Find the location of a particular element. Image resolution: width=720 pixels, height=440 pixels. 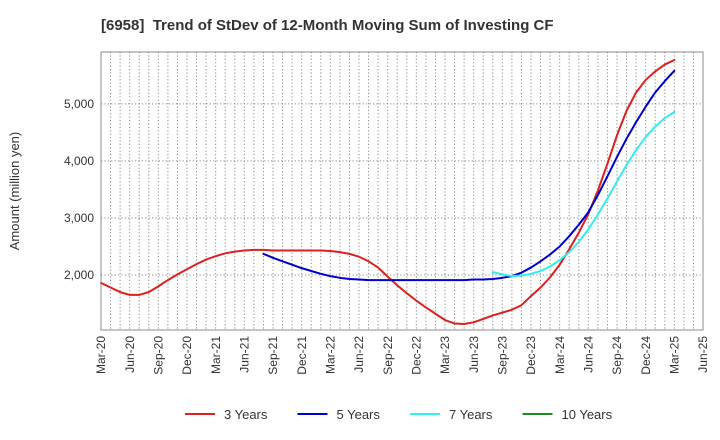

y-axis-ticks: 2,000 3,000 4,000 5,000 is located at coordinates (79, 189).